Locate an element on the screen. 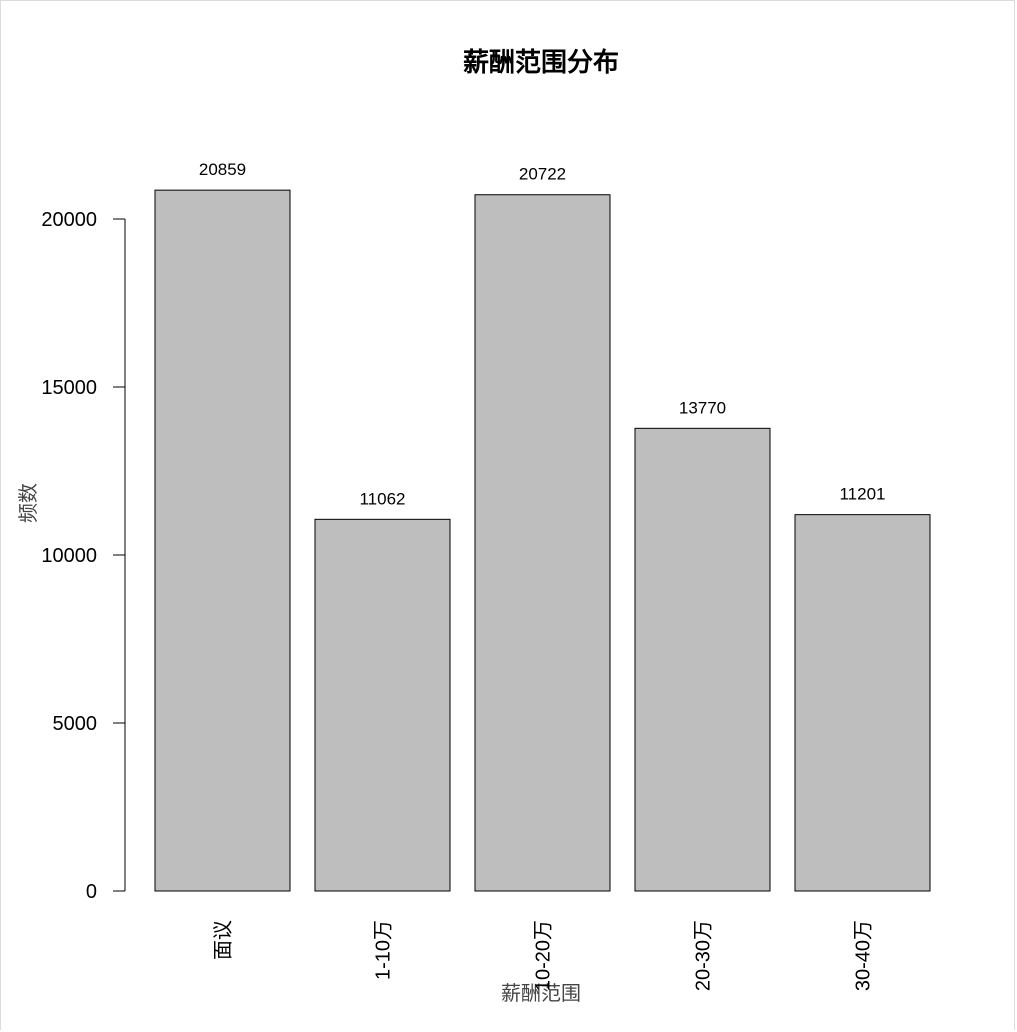  y-axis: 0 5000 10000 15000 20000 is located at coordinates (83, 556).